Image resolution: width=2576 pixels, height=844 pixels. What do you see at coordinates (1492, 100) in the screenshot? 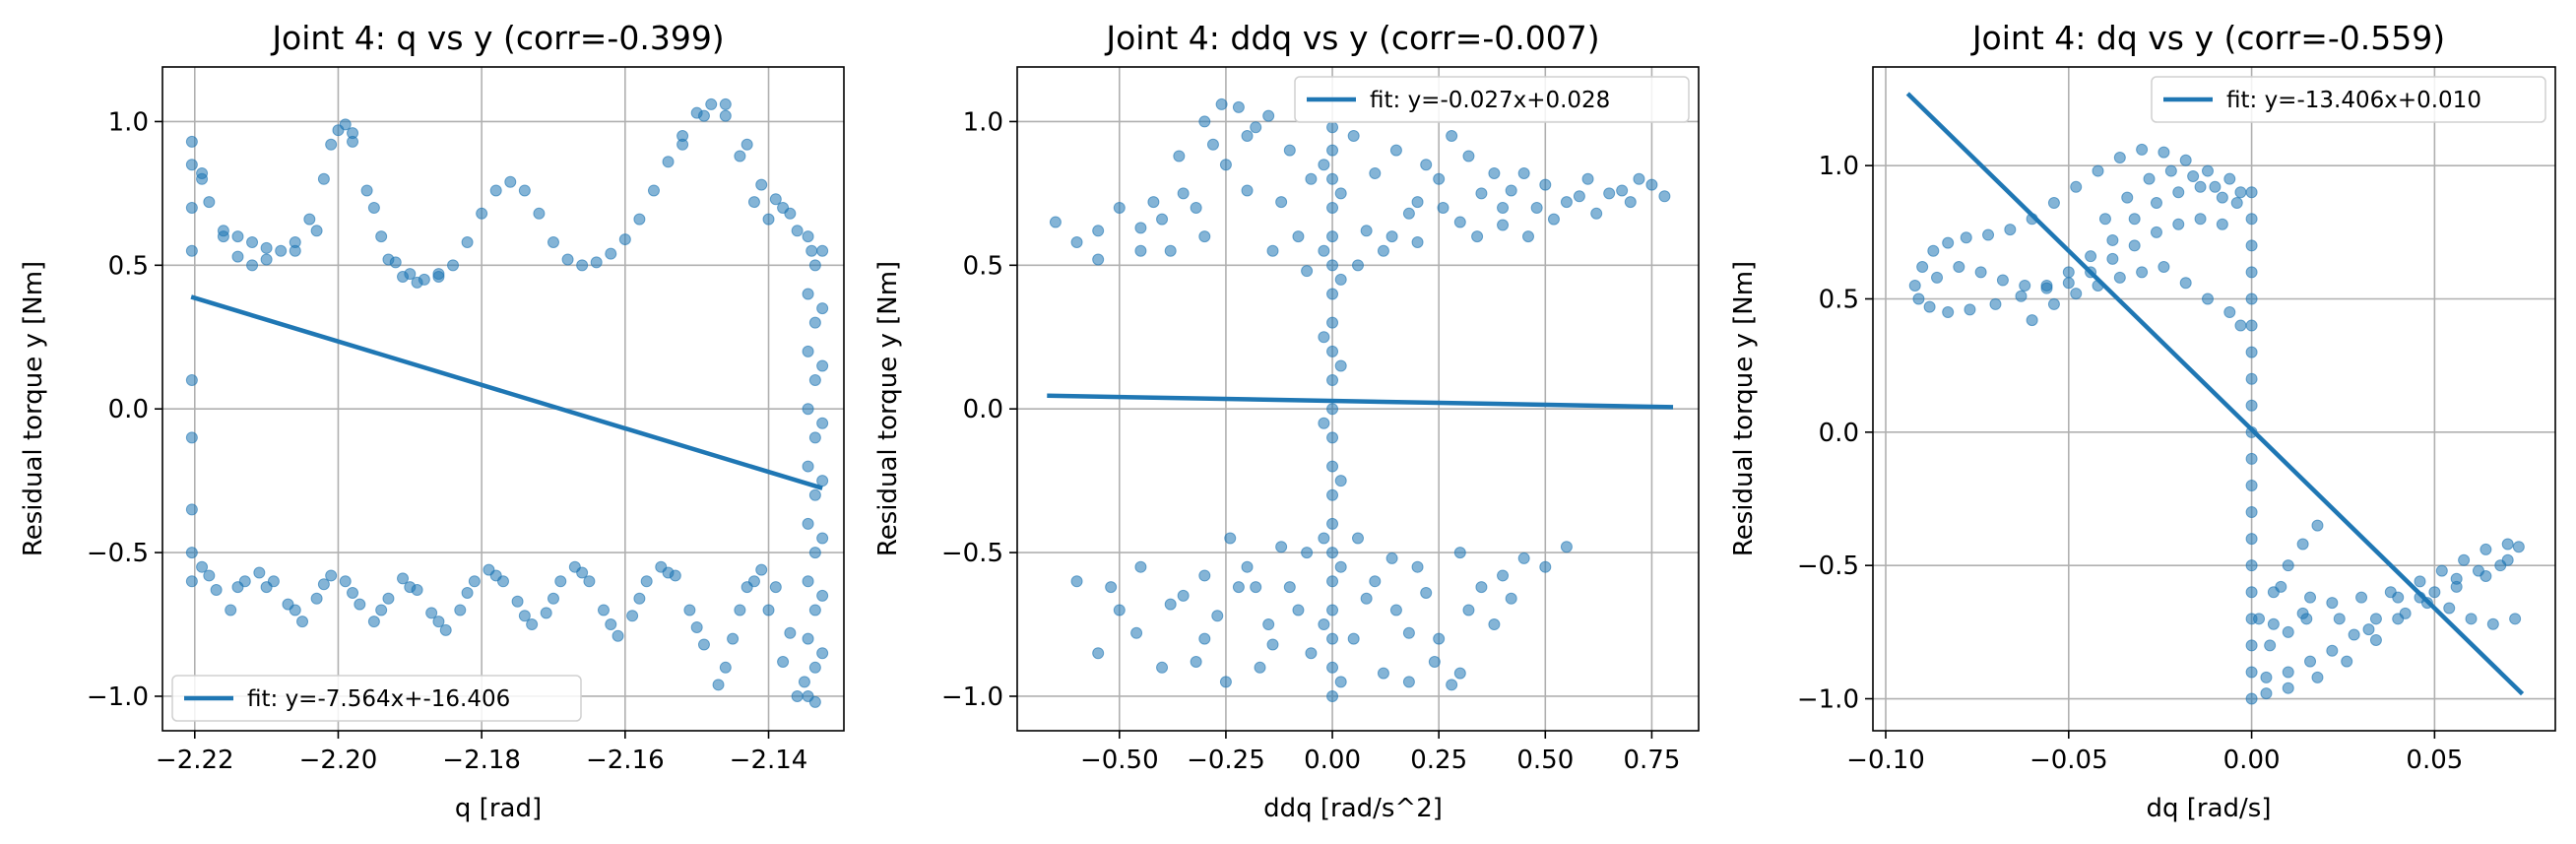
I see `legend-box` at bounding box center [1492, 100].